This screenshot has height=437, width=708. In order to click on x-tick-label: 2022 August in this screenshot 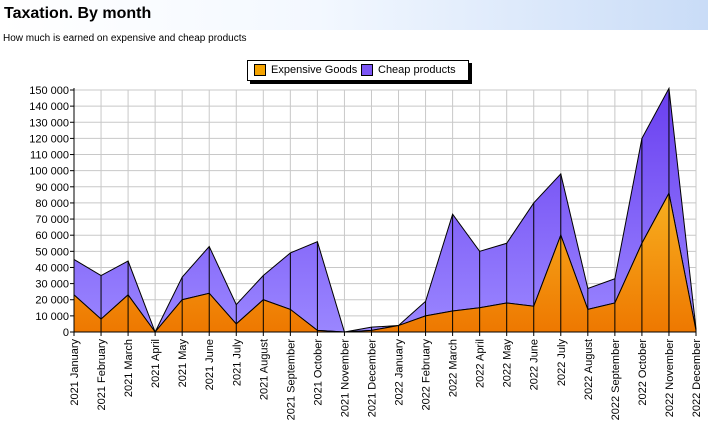, I will do `click(589, 369)`.